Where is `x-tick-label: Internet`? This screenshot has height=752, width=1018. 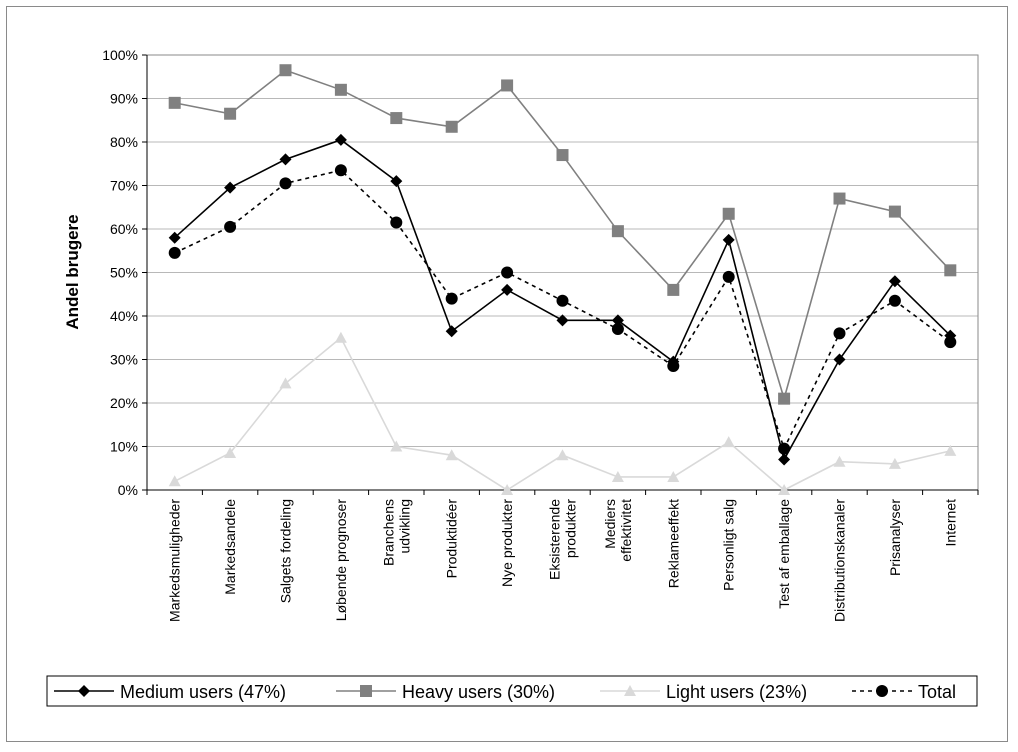 x-tick-label: Internet is located at coordinates (950, 523).